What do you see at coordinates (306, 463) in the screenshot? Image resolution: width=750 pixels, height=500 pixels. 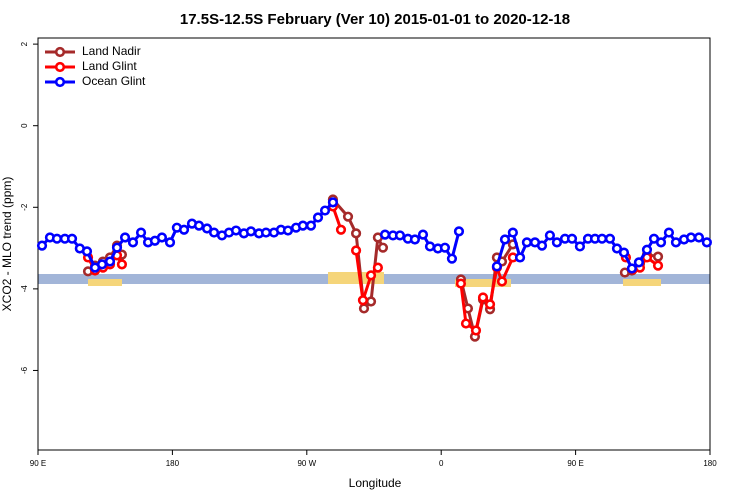 I see `x-tick-label: 90 W` at bounding box center [306, 463].